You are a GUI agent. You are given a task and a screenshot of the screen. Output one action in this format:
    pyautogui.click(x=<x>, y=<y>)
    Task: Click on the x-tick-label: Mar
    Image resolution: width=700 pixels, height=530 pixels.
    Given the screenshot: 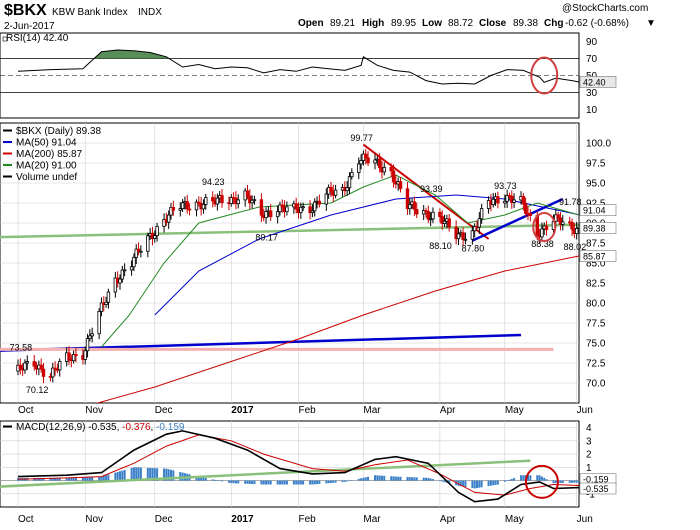 What is the action you would take?
    pyautogui.click(x=372, y=410)
    